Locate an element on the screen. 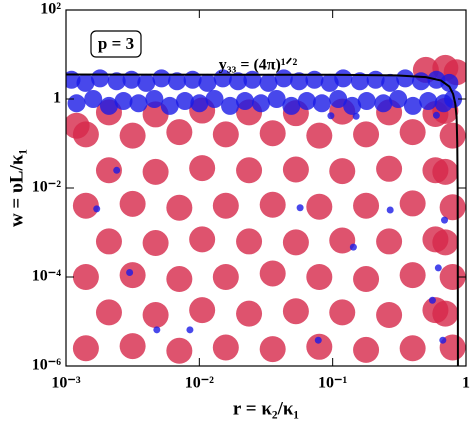 This screenshot has height=429, width=474. x-tick-label: 10⁻² is located at coordinates (199, 383).